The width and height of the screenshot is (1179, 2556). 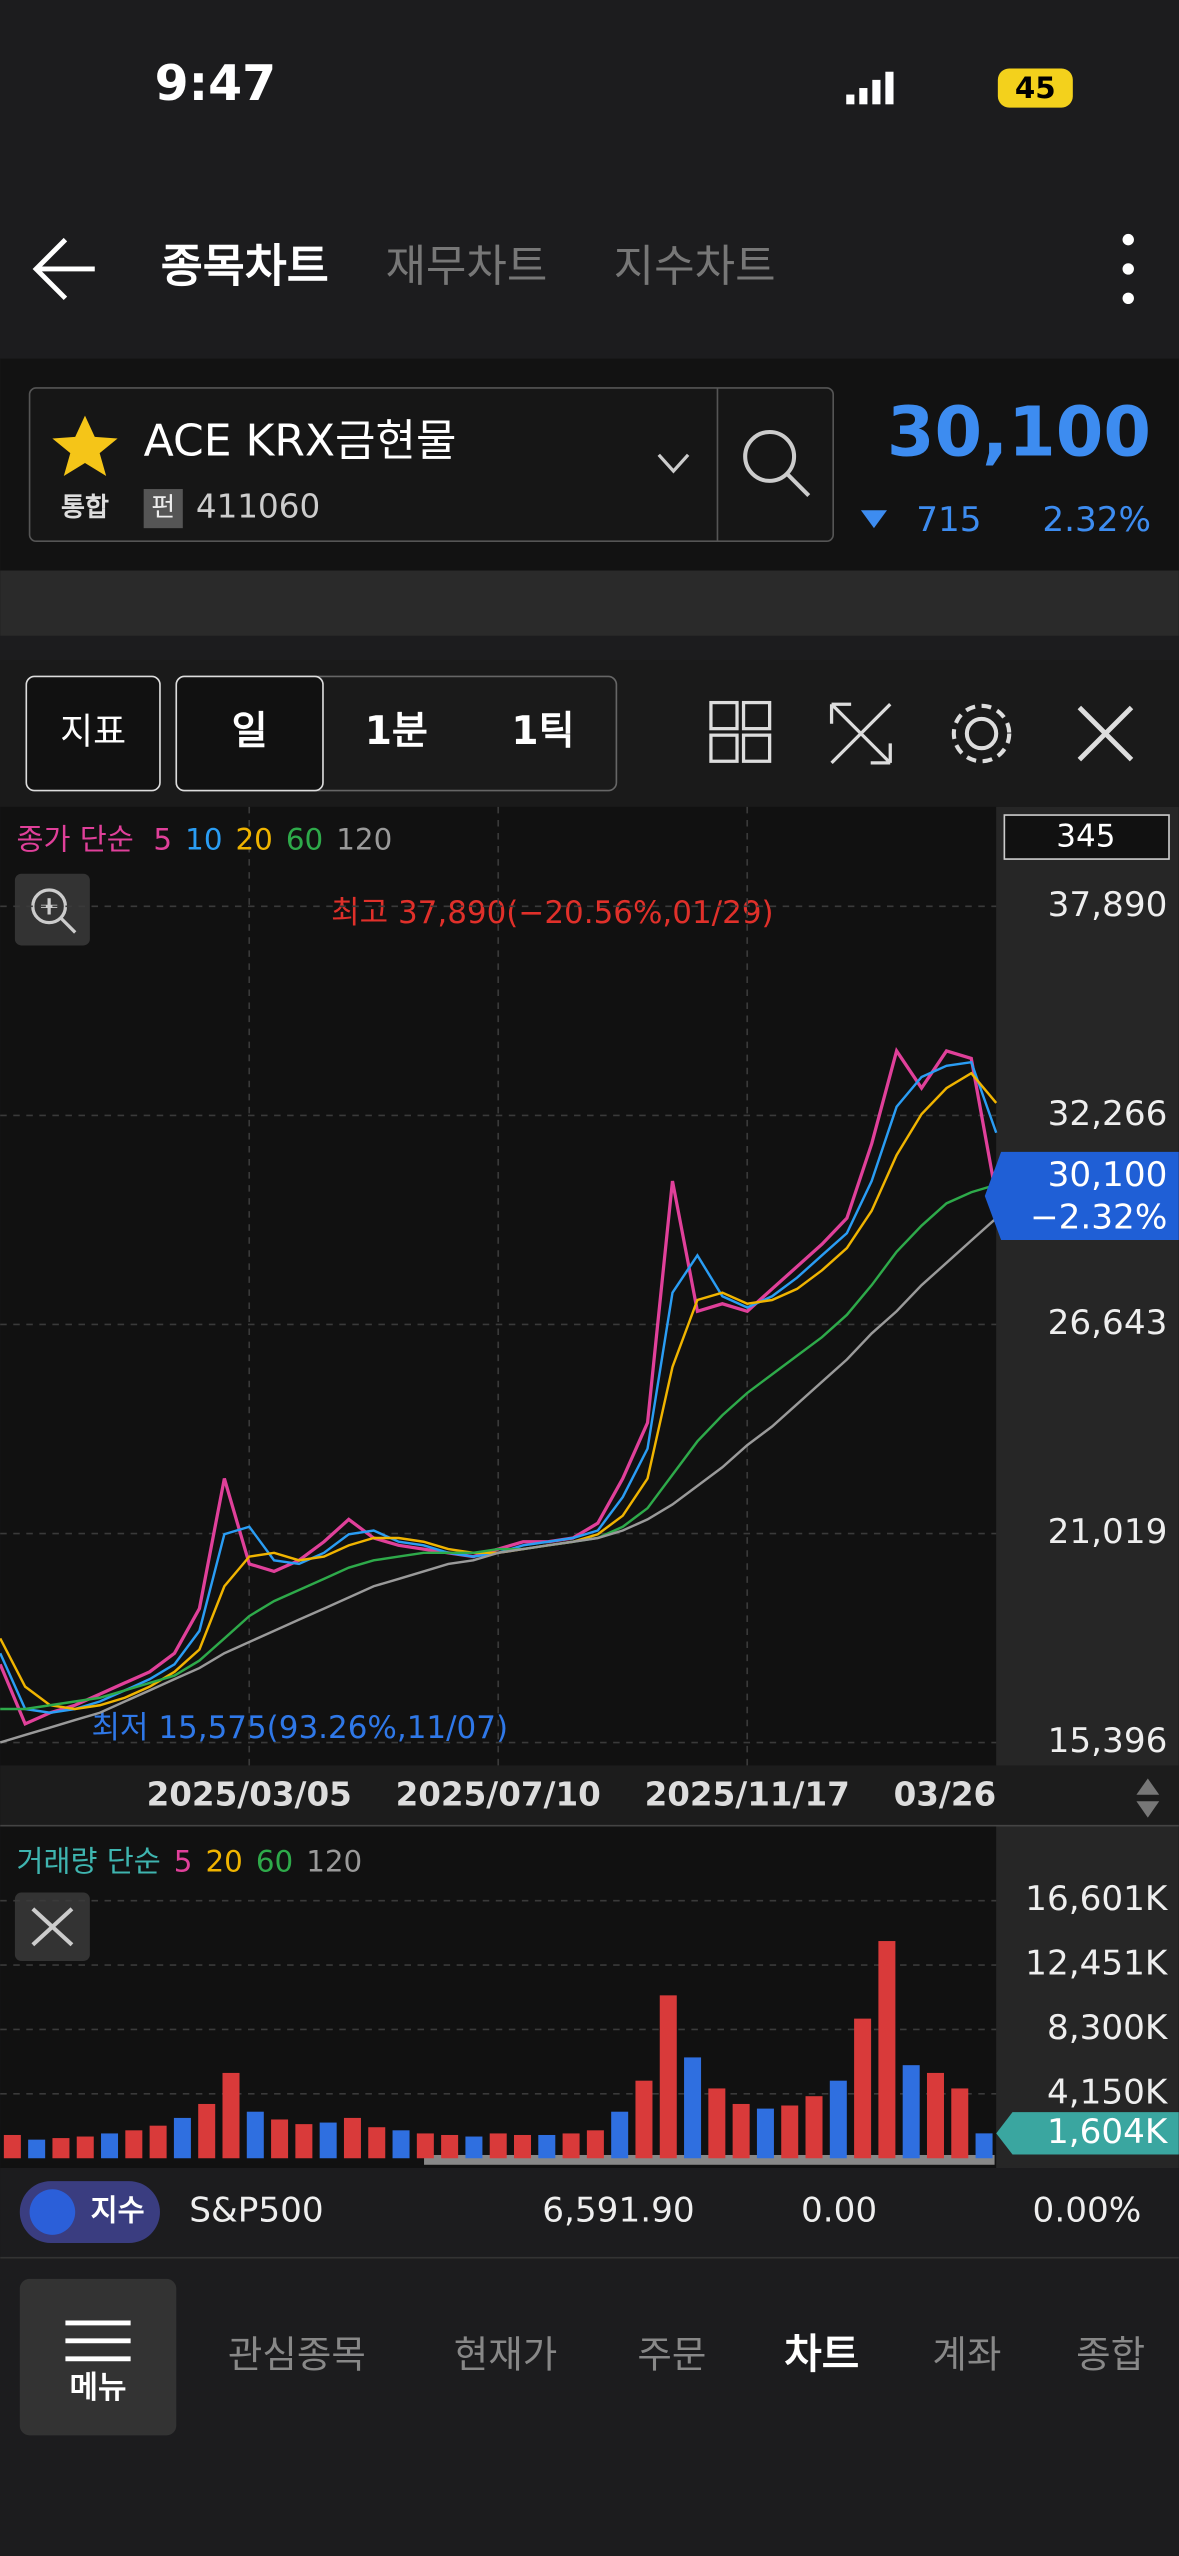 What do you see at coordinates (1087, 1487) in the screenshot?
I see `axis-panel` at bounding box center [1087, 1487].